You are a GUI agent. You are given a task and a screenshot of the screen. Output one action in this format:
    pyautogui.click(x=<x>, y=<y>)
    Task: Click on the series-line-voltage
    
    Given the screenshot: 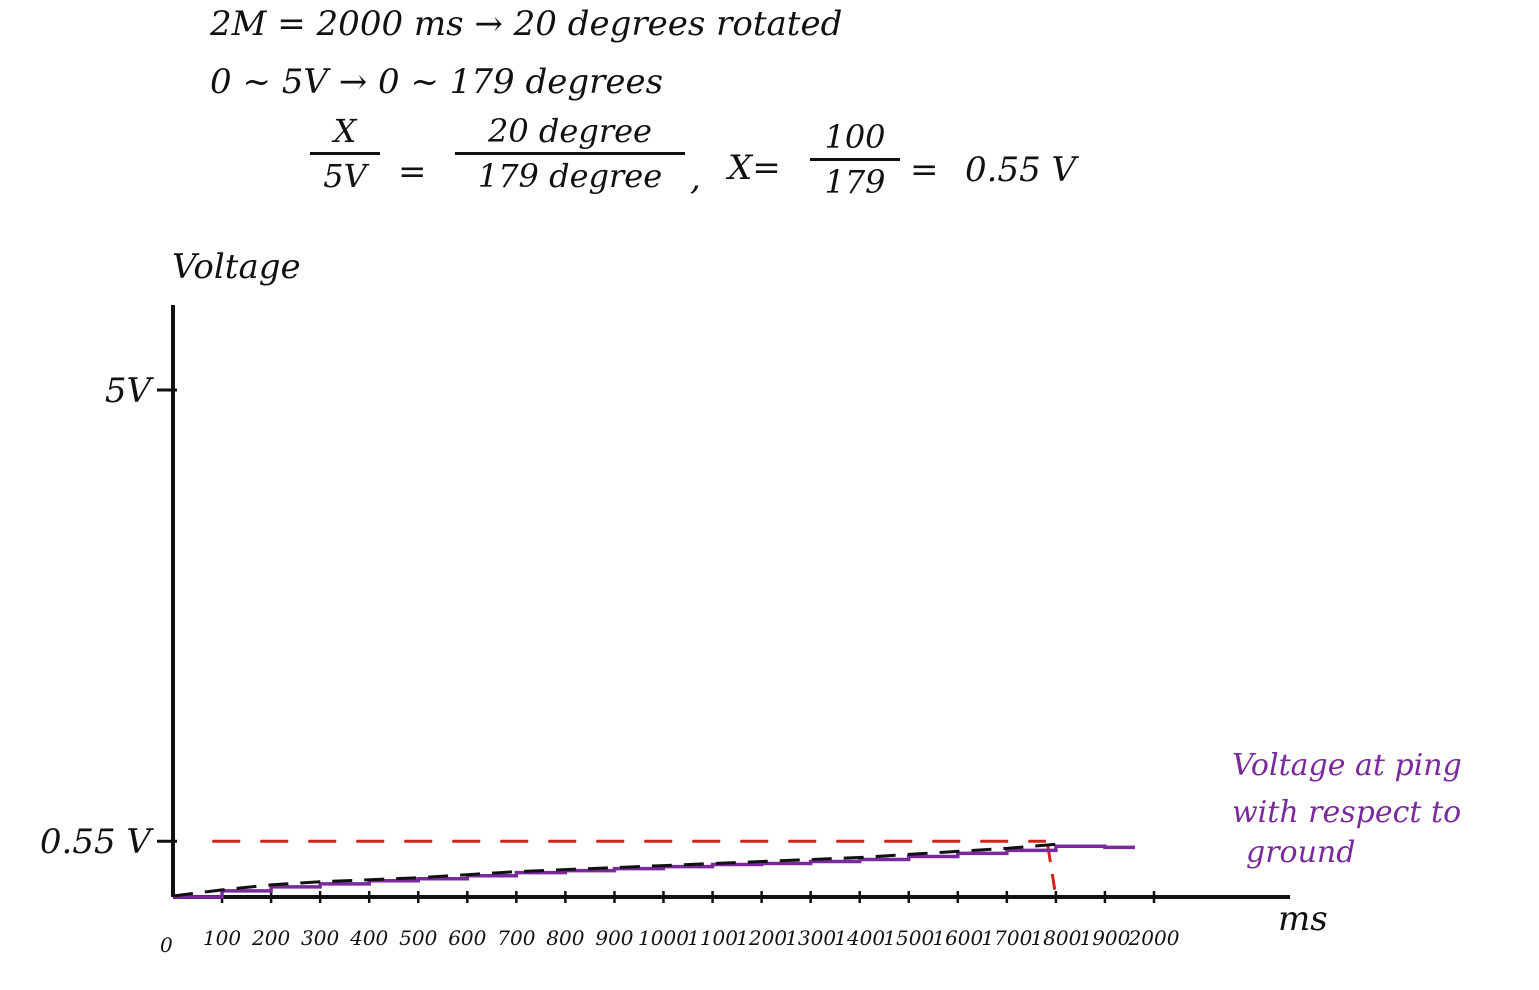 What is the action you would take?
    pyautogui.click(x=654, y=871)
    